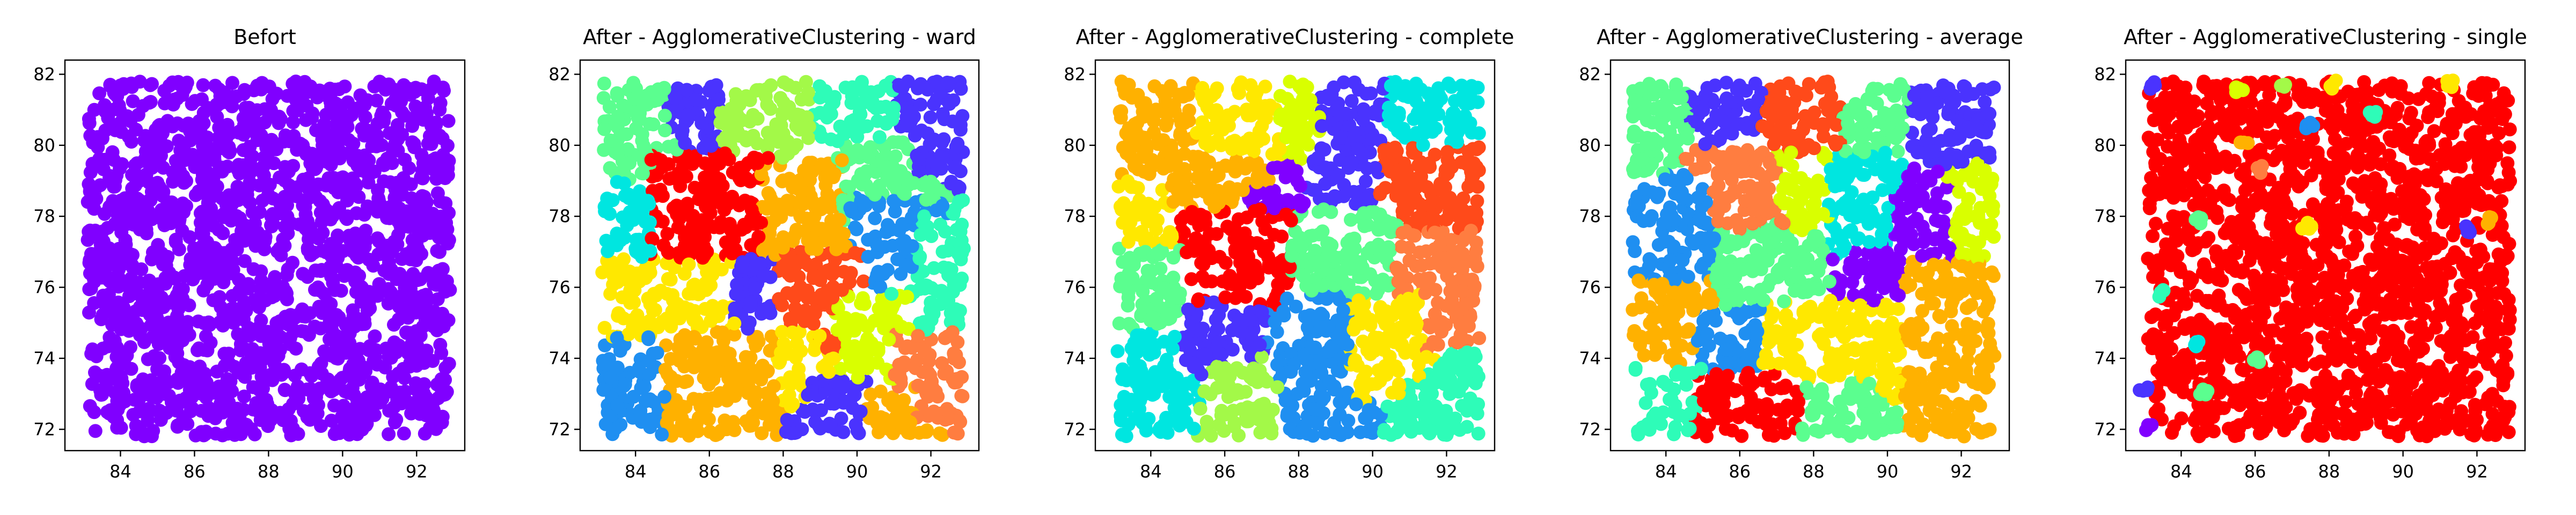 The height and width of the screenshot is (515, 2576). Describe the element at coordinates (44, 146) in the screenshot. I see `y-tick-label: 80` at that location.